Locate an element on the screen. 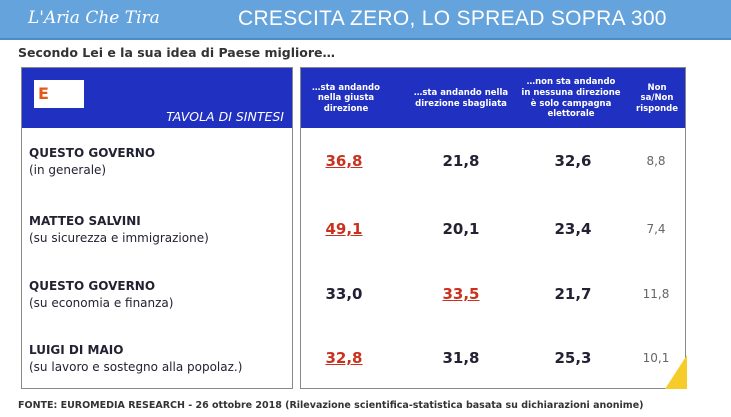  table-cell: 21,7 is located at coordinates (573, 294).